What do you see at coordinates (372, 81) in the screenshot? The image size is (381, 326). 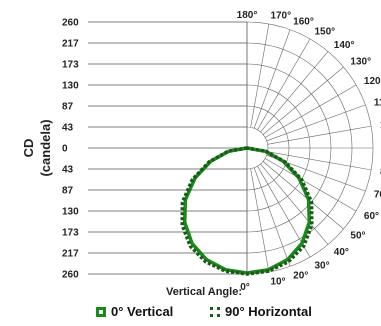 I see `angle-label: 120°` at bounding box center [372, 81].